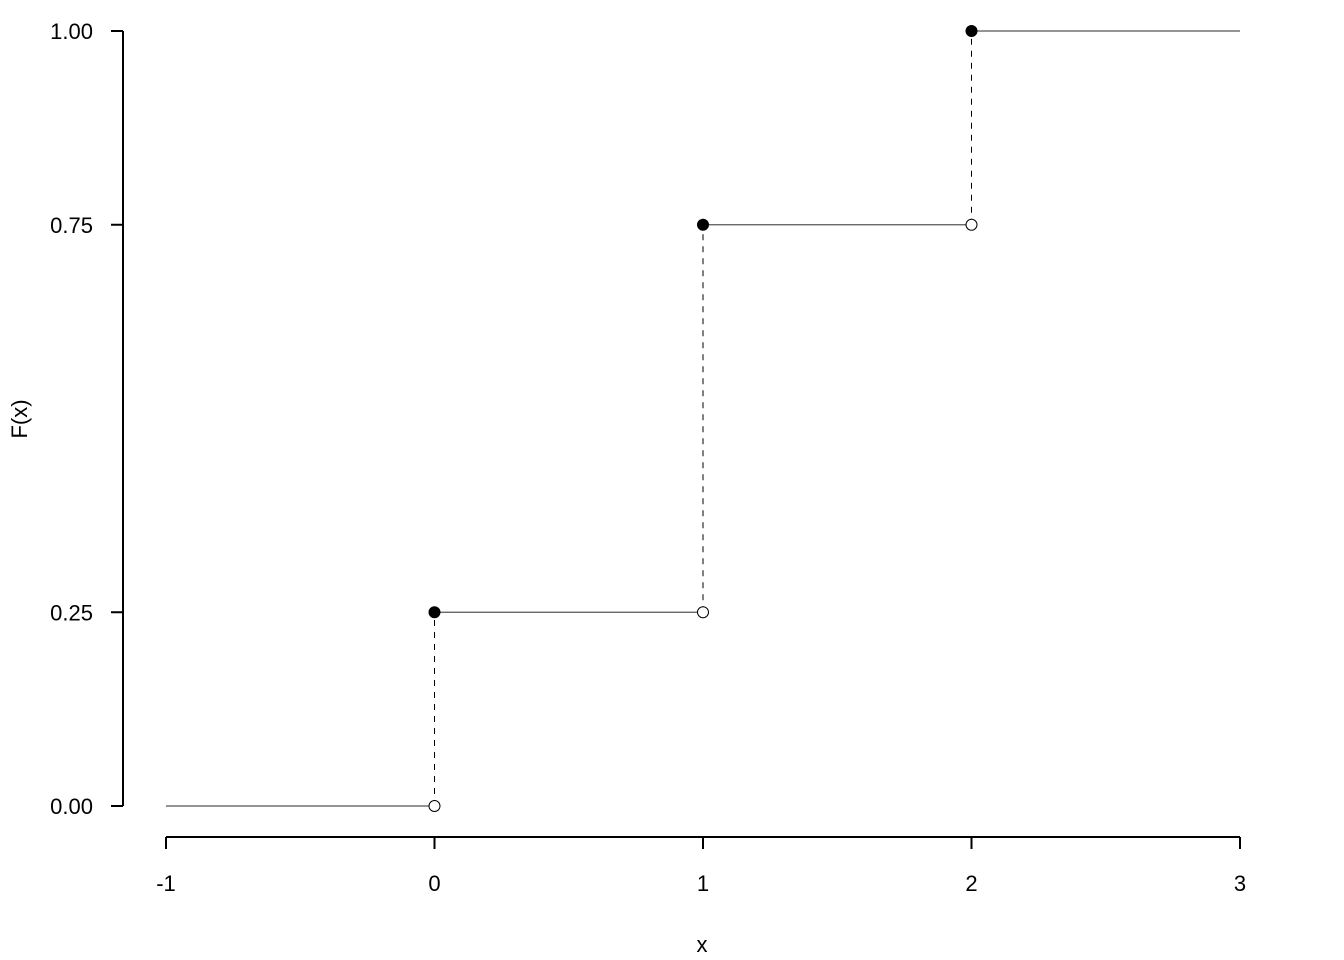 Image resolution: width=1344 pixels, height=960 pixels. I want to click on x-tick-label: 3, so click(1240, 883).